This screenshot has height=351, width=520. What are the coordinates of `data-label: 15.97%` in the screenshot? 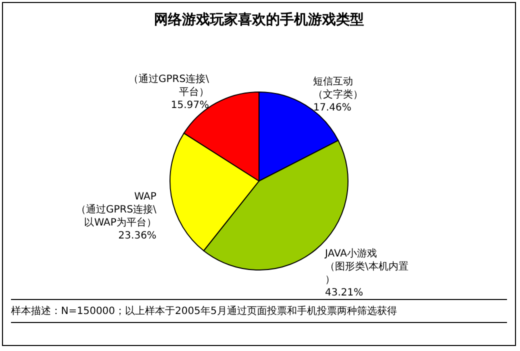 It's located at (189, 106).